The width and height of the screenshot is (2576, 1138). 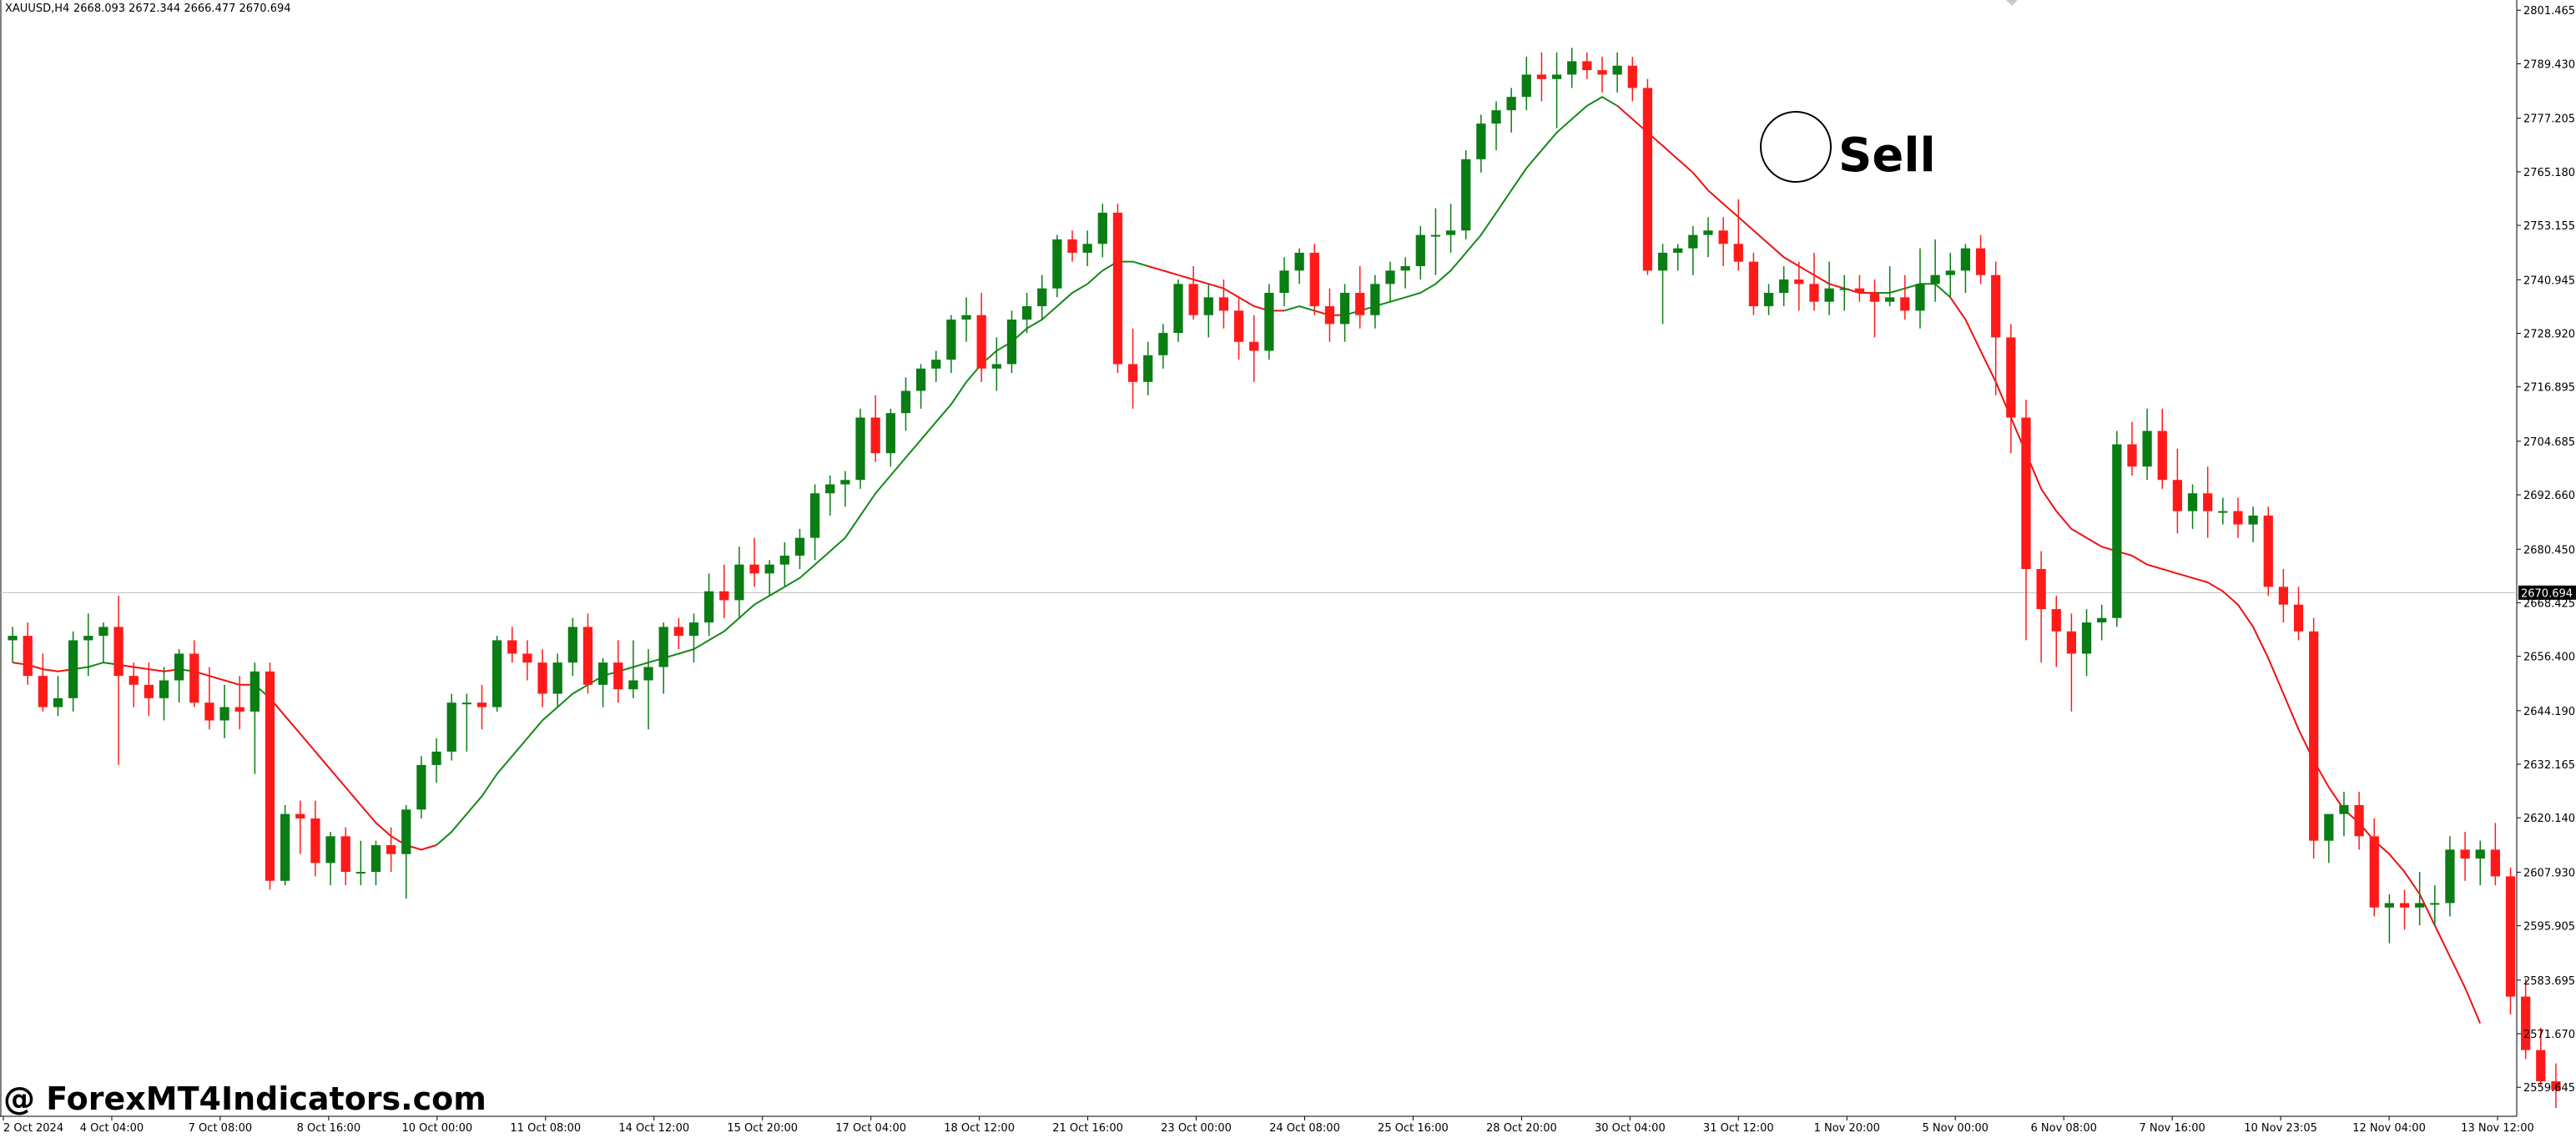 What do you see at coordinates (2012, 3) in the screenshot?
I see `shift-marker-icon` at bounding box center [2012, 3].